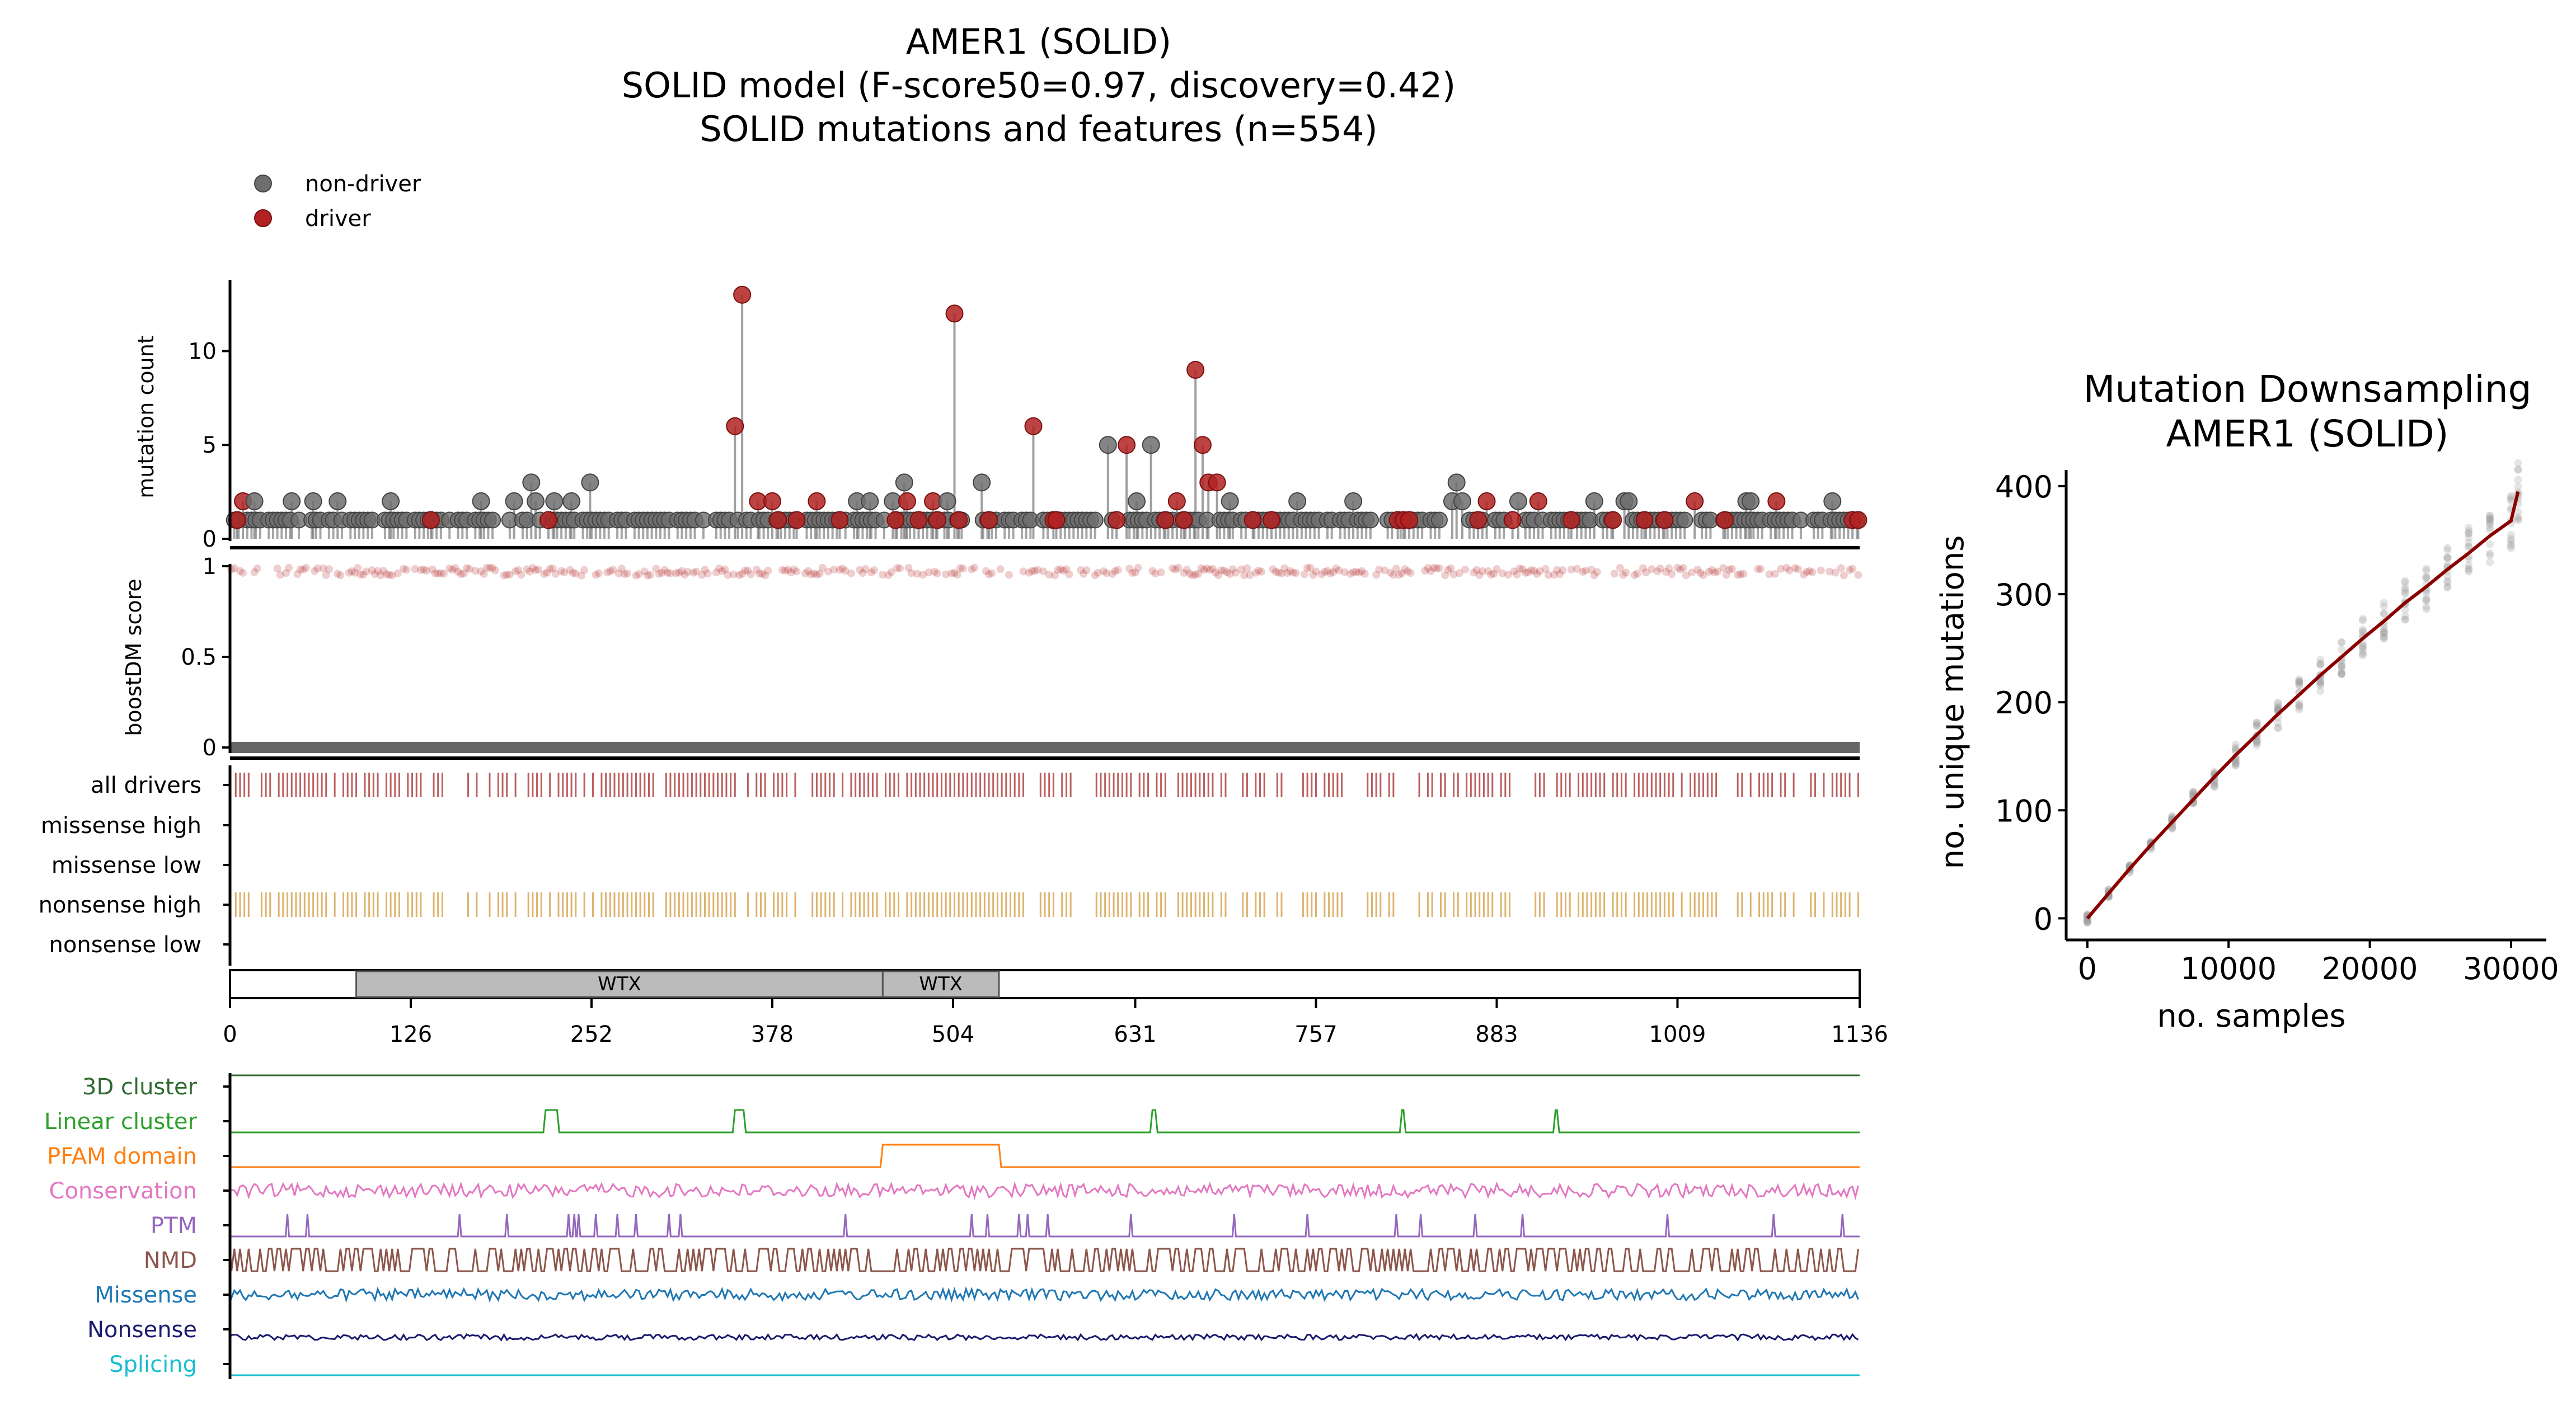 This screenshot has height=1406, width=2576. What do you see at coordinates (1046, 845) in the screenshot?
I see `track-ticks` at bounding box center [1046, 845].